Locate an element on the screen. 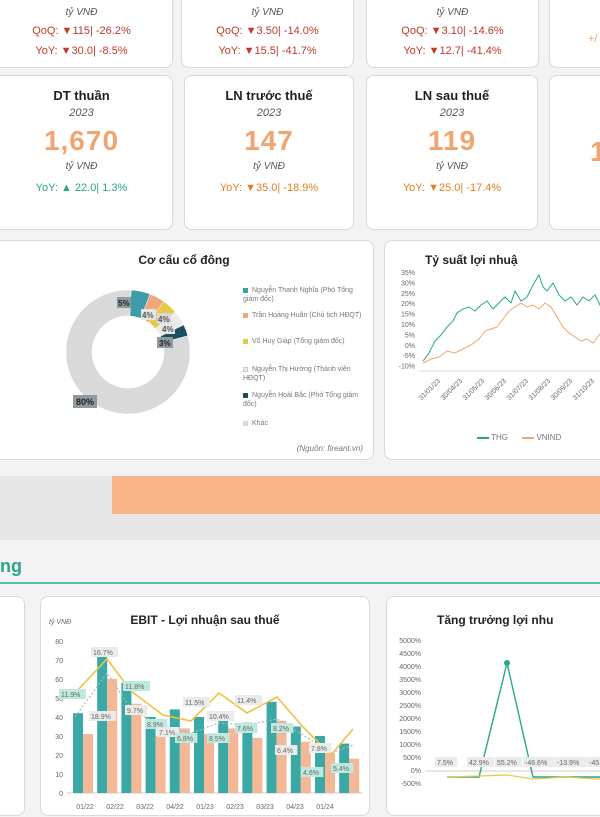  growth-series-line is located at coordinates (523, 720).